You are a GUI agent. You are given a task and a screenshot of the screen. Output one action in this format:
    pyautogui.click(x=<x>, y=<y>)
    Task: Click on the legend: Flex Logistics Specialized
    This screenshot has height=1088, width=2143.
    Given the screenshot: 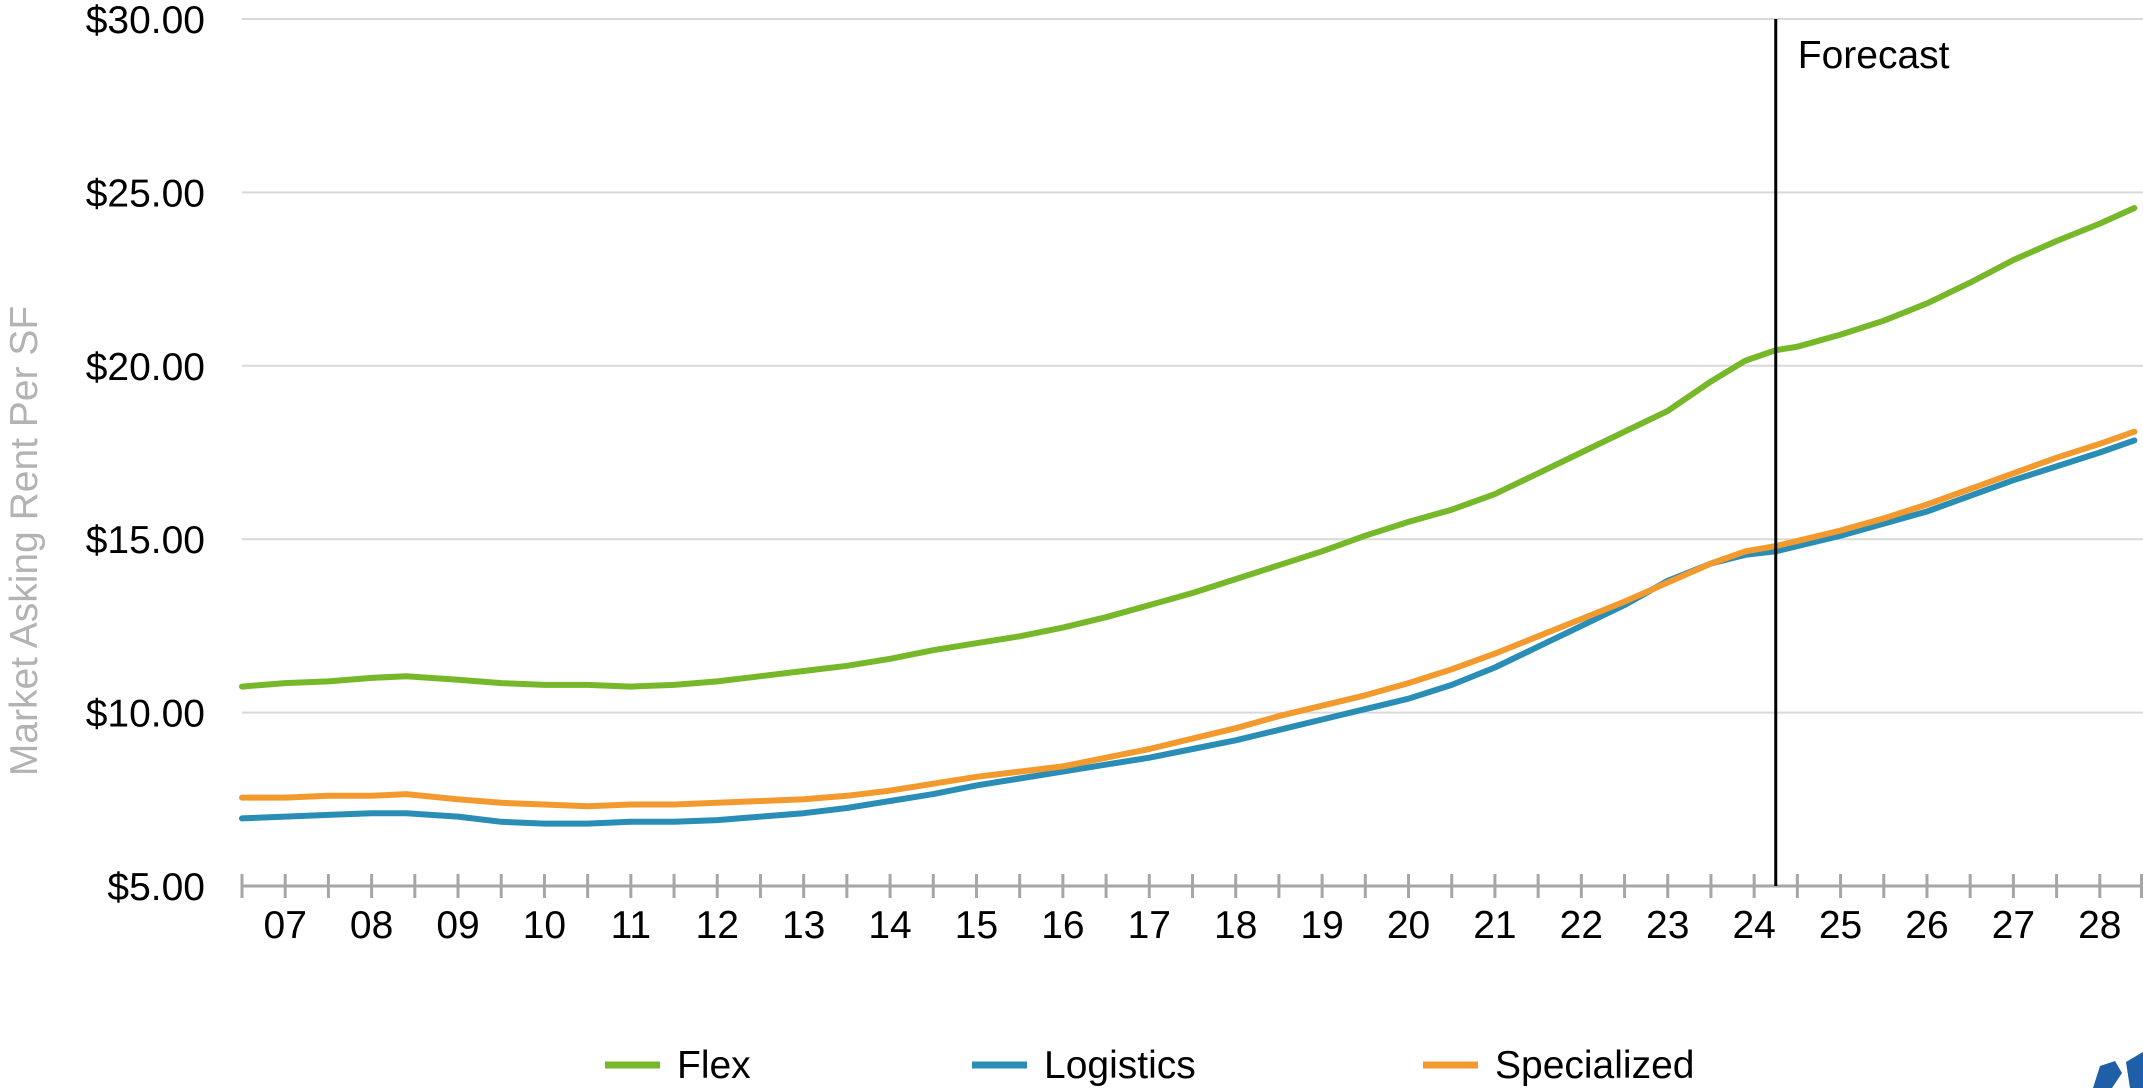 What is the action you would take?
    pyautogui.click(x=1149, y=1065)
    